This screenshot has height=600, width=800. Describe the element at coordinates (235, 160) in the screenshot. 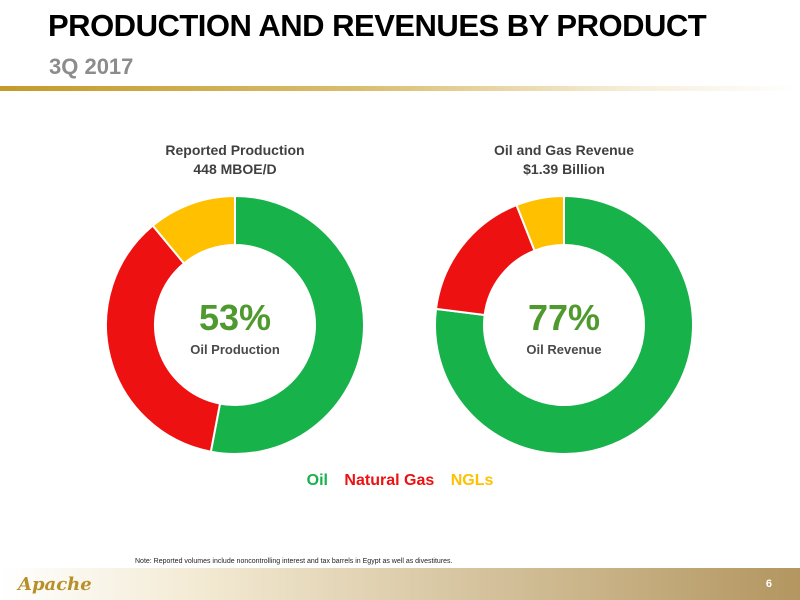

I see `production-chart-heading: Reported Production 448 MBOE/D` at that location.